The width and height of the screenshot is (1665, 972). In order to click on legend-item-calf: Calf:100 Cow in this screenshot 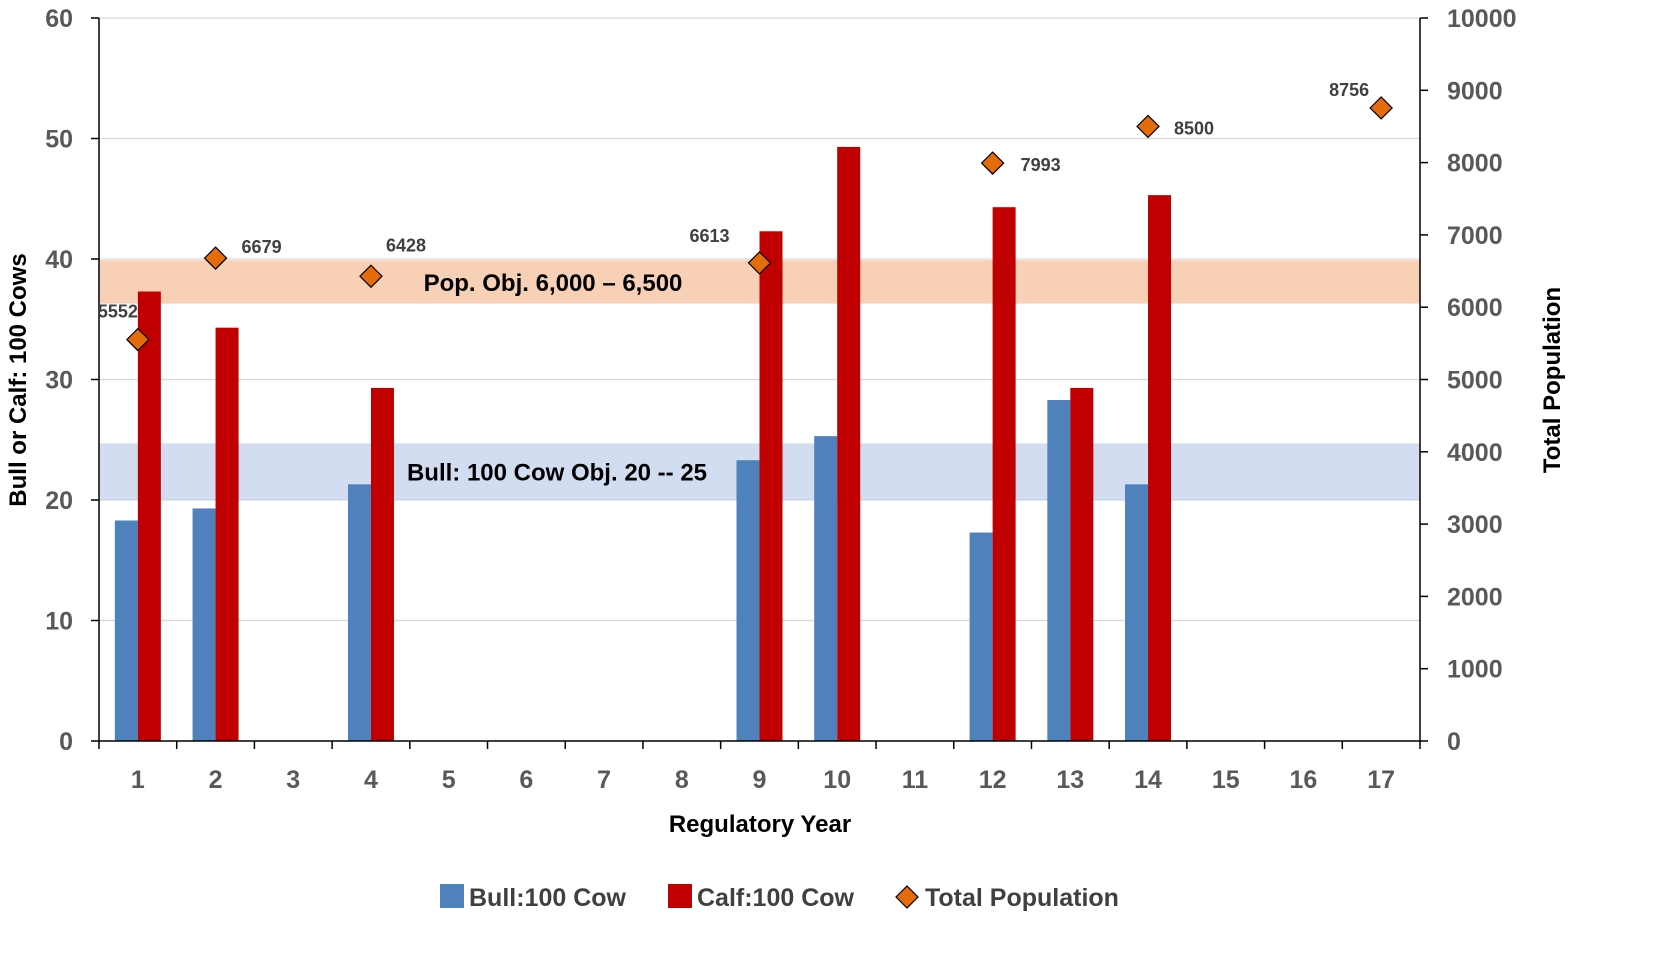, I will do `click(761, 898)`.